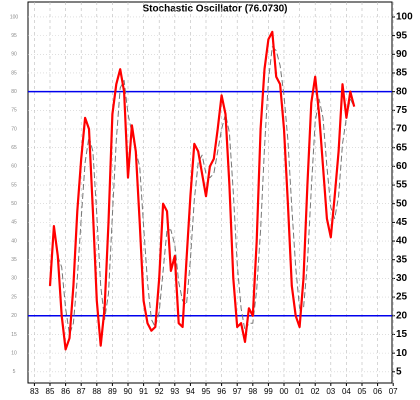  Describe the element at coordinates (399, 371) in the screenshot. I see `y-tick-label: 5` at that location.